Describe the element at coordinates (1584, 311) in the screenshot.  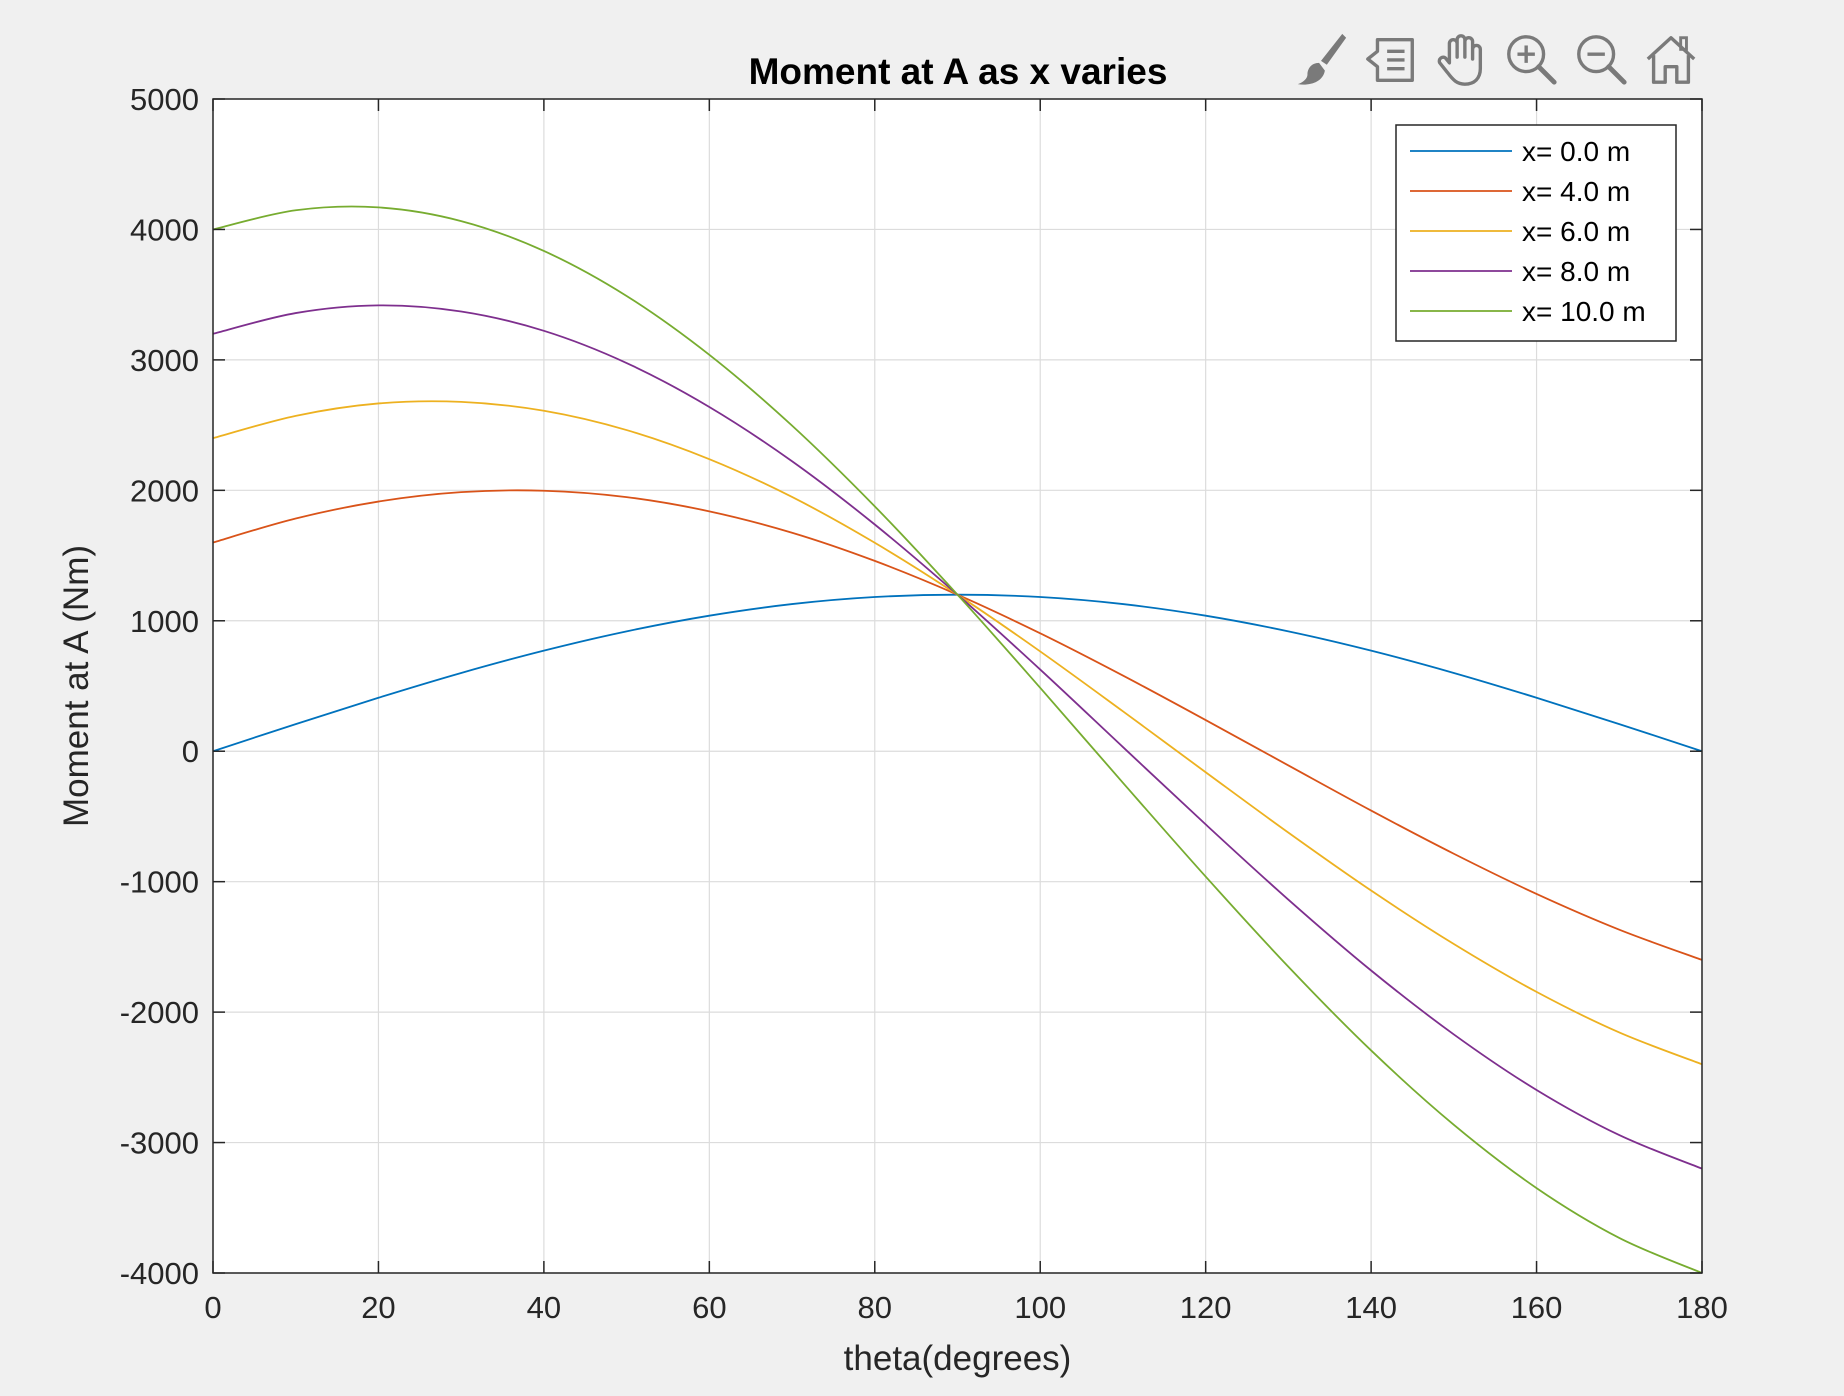
I see `legend-entry-label: x= 10.0 m` at that location.